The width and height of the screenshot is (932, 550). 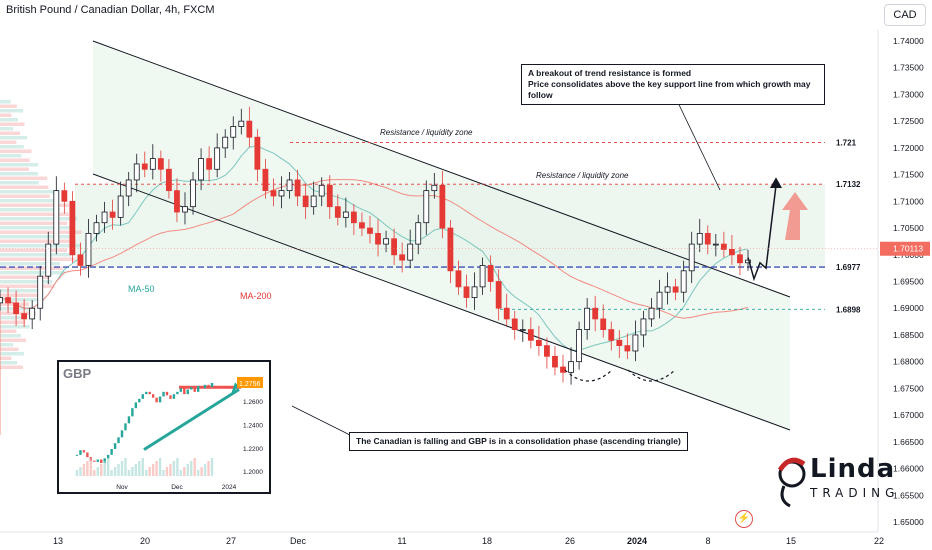 I want to click on x-tick-label: 22, so click(x=879, y=541).